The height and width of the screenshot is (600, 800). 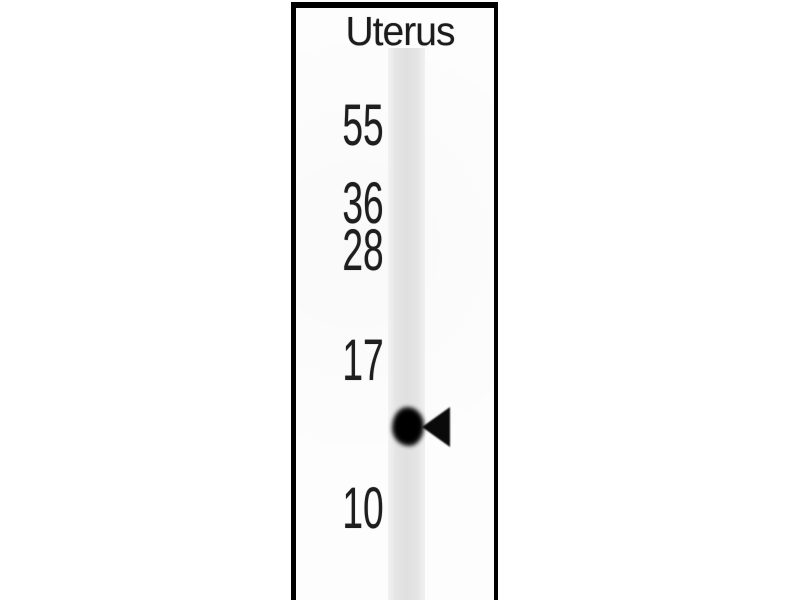 I want to click on left-arrowhead-icon, so click(x=436, y=427).